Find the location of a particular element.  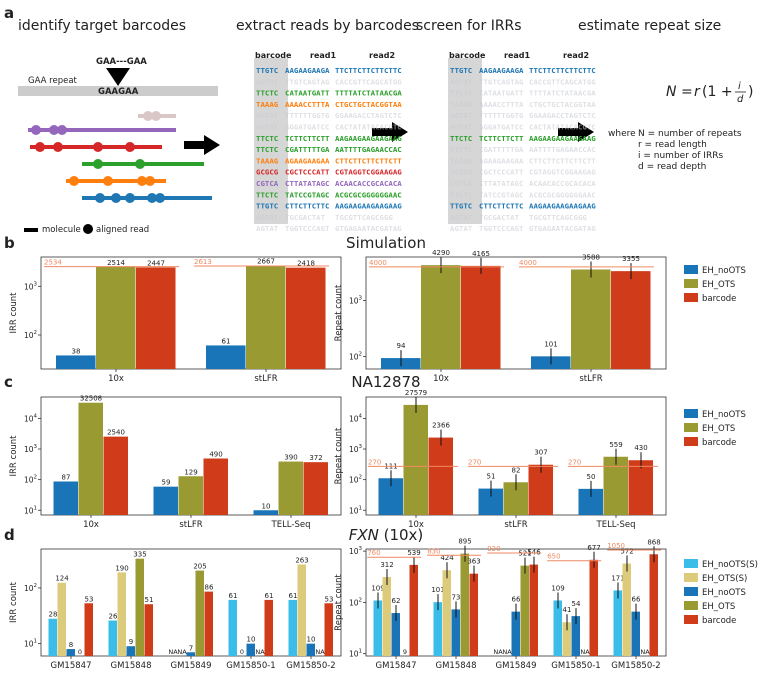

read1-seq: AGAAGAAGAA is located at coordinates (501, 160).